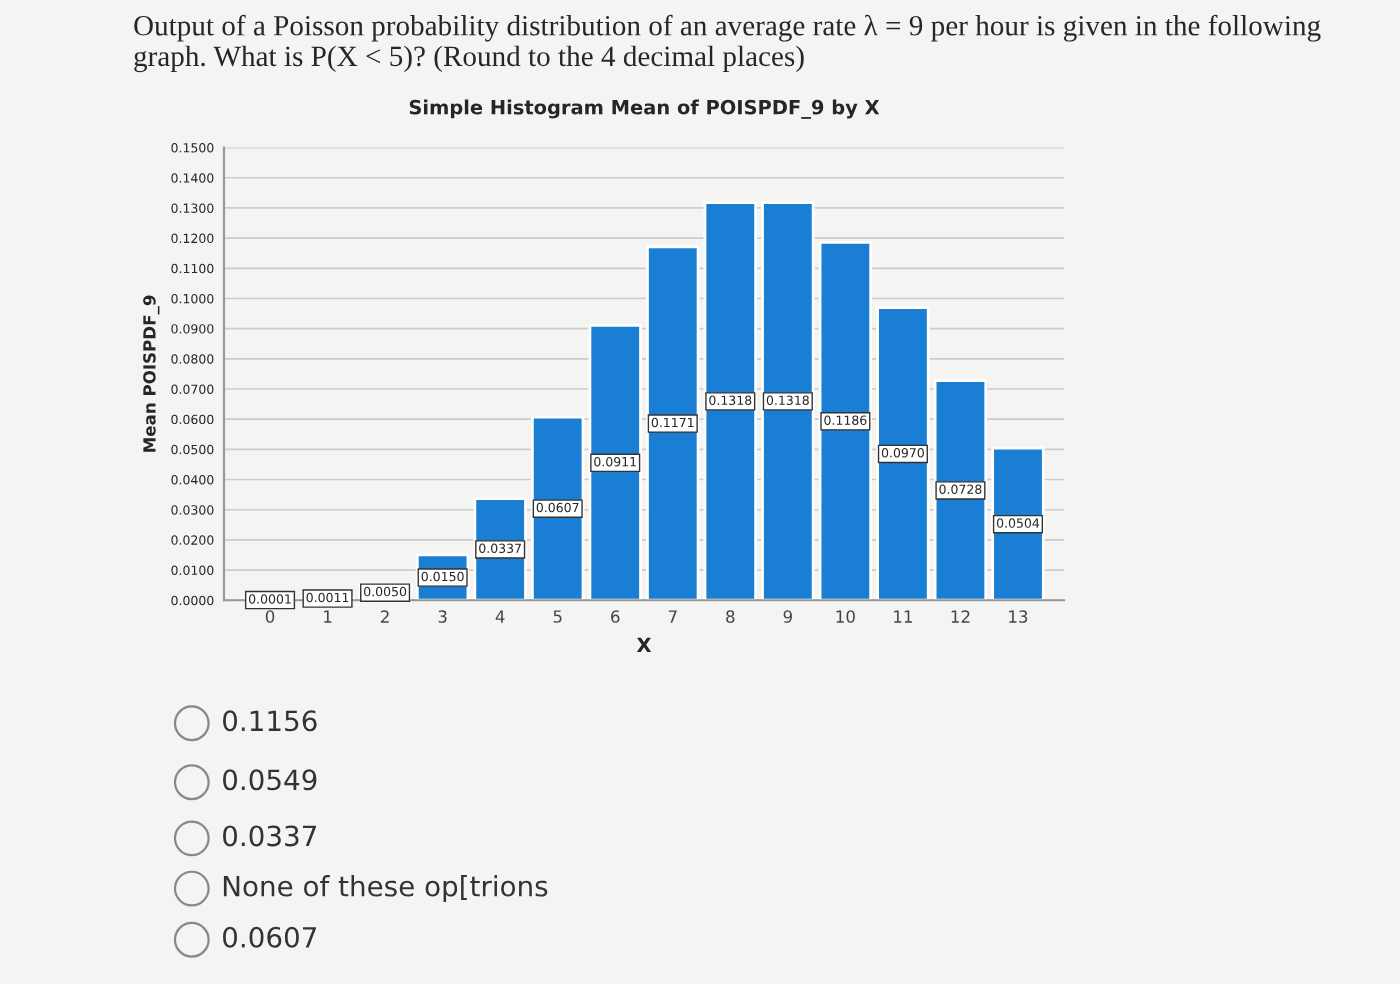 This screenshot has width=1400, height=984. Describe the element at coordinates (727, 43) in the screenshot. I see `text: Output of a Poisson probability distribution of an average rate λ = 9 per hour is given in the following graph. What is P(X < 5)? (Round to the 4 decimal places)` at that location.